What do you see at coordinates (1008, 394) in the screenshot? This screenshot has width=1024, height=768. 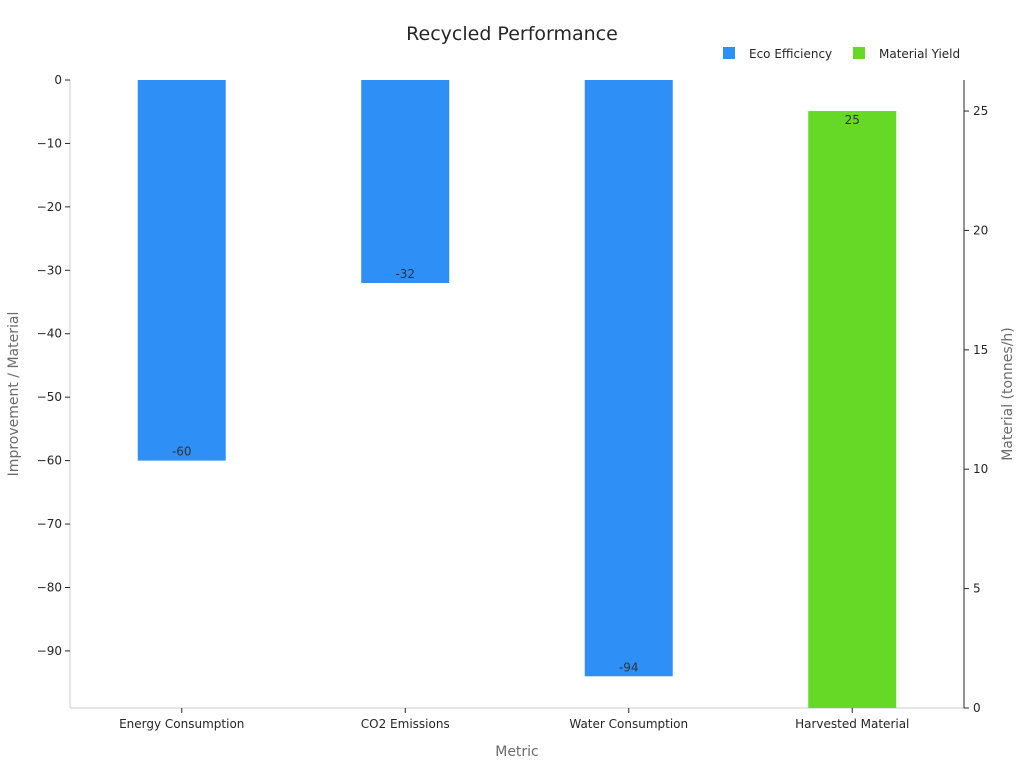 I see `y2-axis-label: Material (tonnes/h)` at bounding box center [1008, 394].